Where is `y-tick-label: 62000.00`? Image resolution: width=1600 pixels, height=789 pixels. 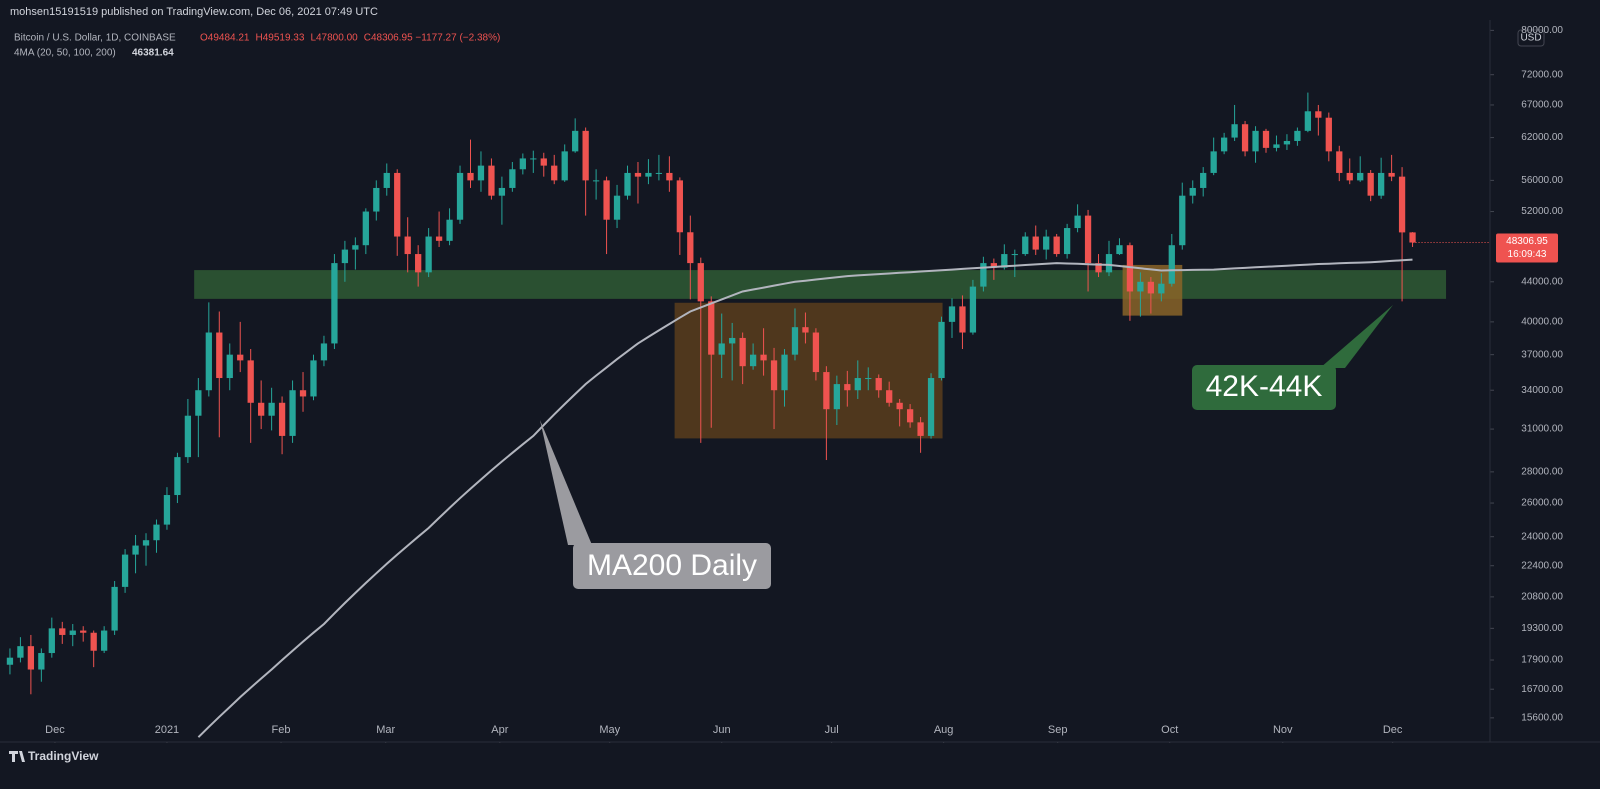 y-tick-label: 62000.00 is located at coordinates (1542, 137).